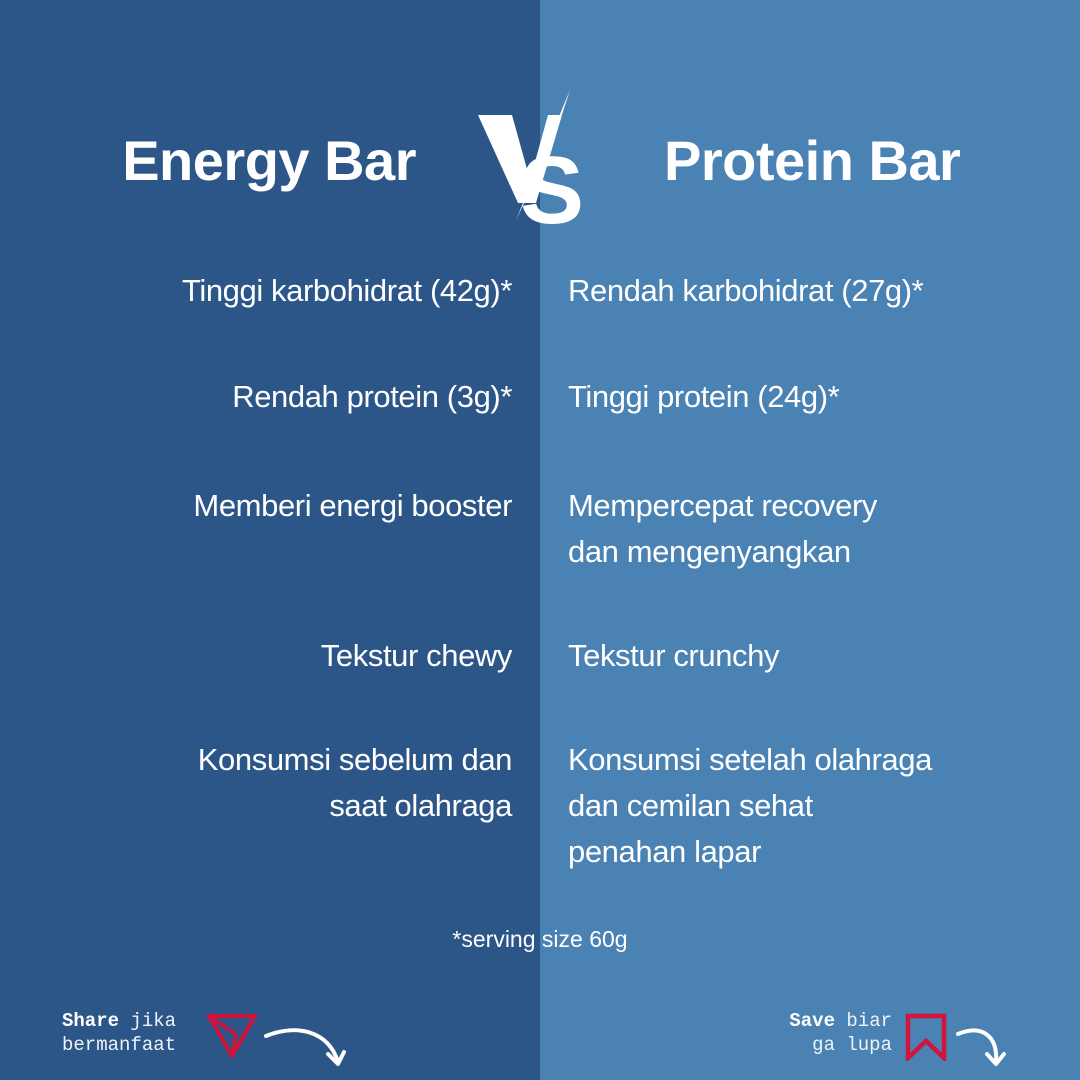 This screenshot has height=1080, width=1080. What do you see at coordinates (723, 505) in the screenshot?
I see `right-item-3-line-1: Mempercepat recovery` at bounding box center [723, 505].